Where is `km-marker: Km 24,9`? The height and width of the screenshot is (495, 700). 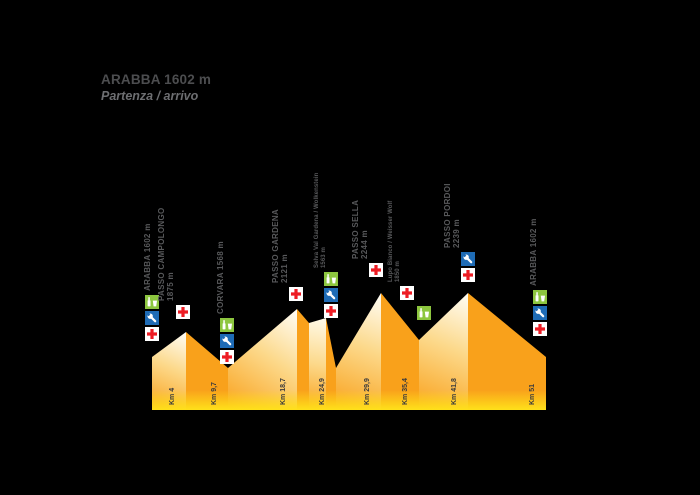
km-marker: Km 24,9 is located at coordinates (322, 391).